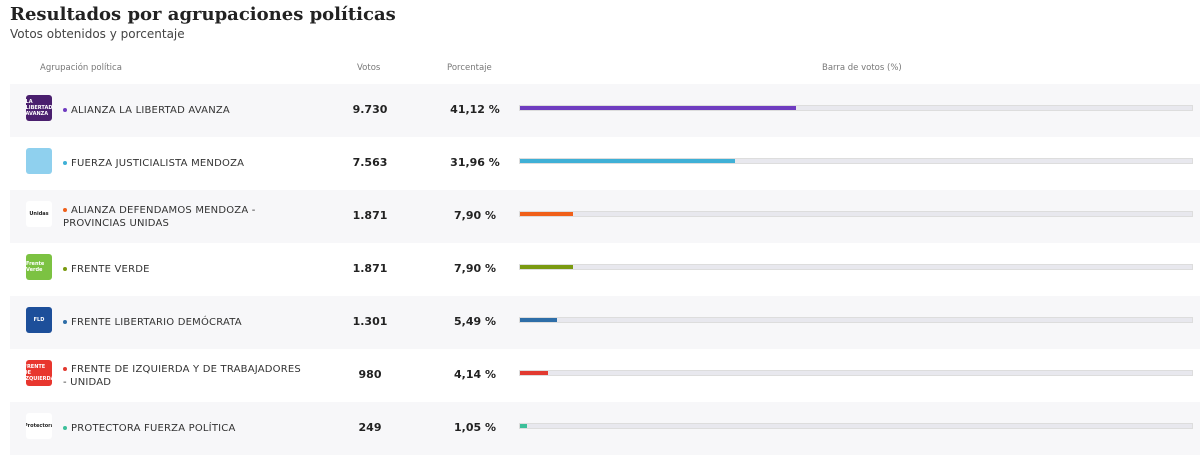 This screenshot has width=1200, height=455. I want to click on party-logo: Unidas, so click(39, 214).